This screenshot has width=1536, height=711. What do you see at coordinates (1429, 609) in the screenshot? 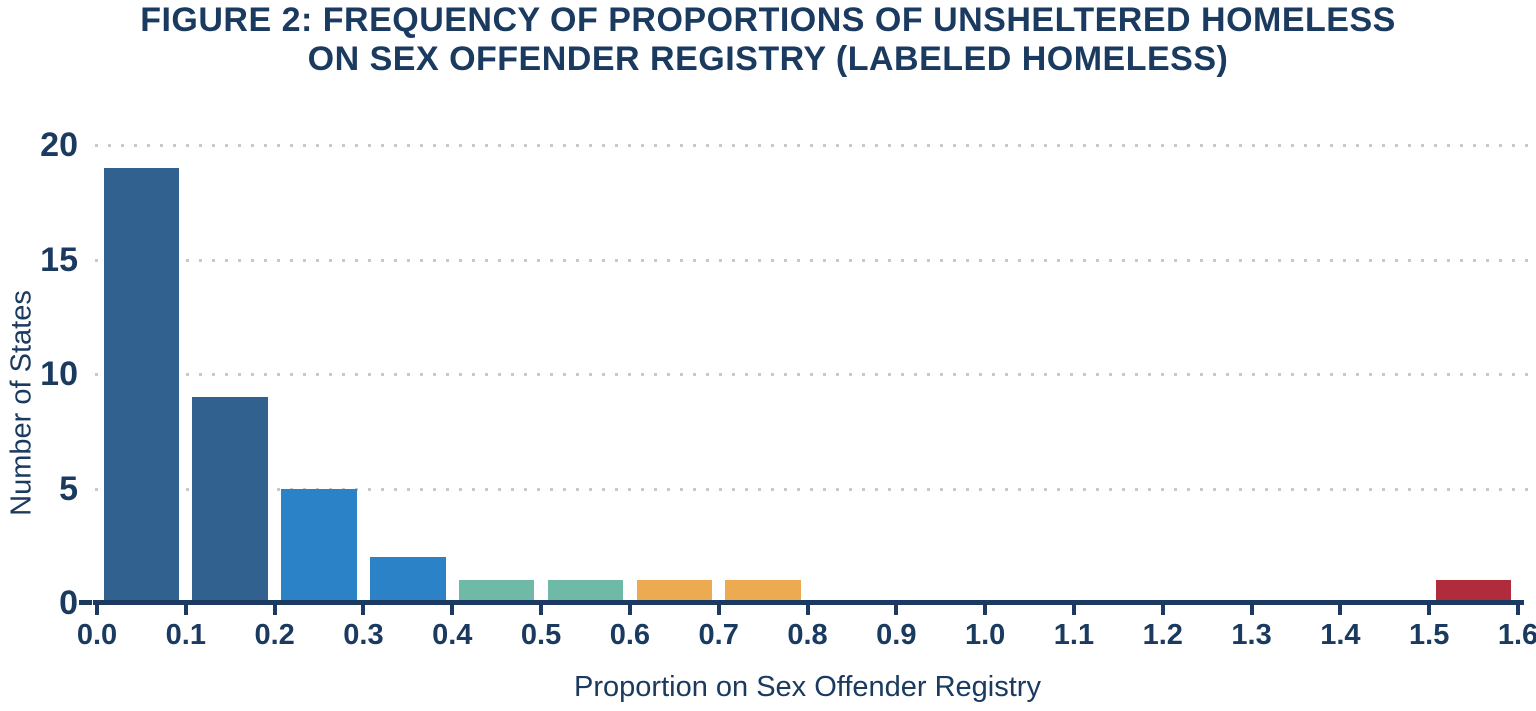
I see `x-tick-1.5` at bounding box center [1429, 609].